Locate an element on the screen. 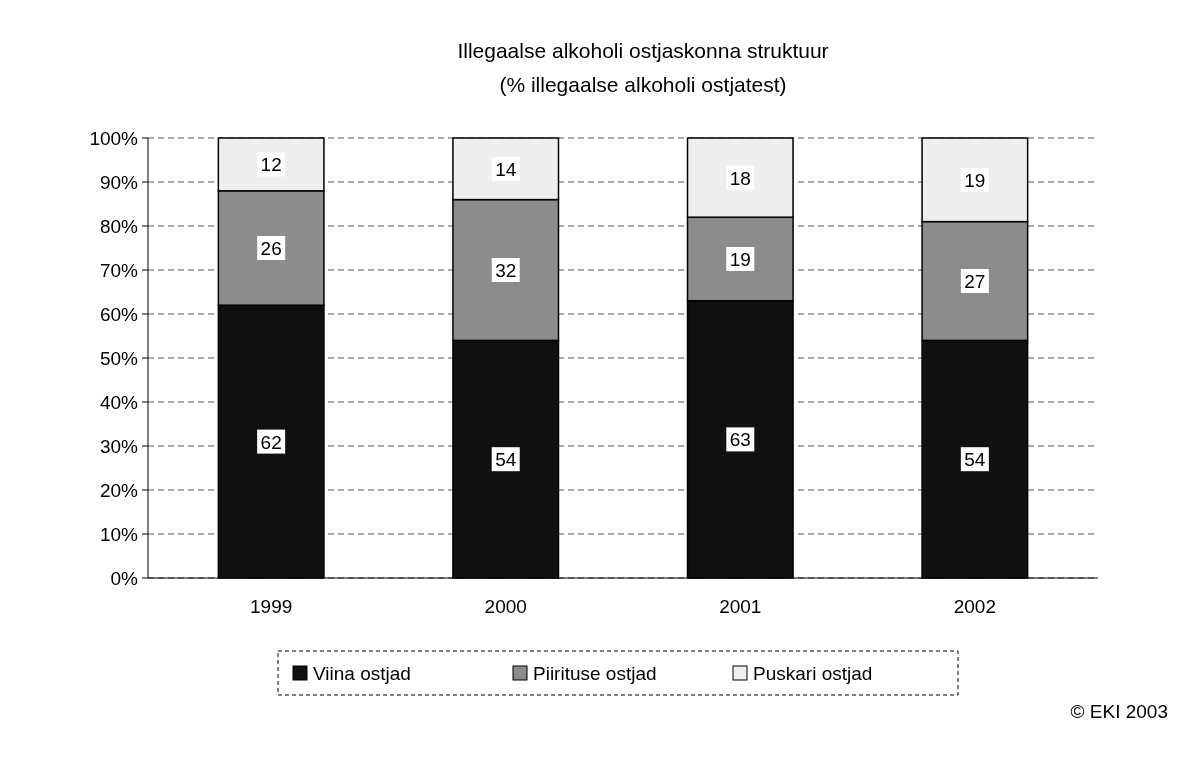 The width and height of the screenshot is (1202, 759). data-label: 14 is located at coordinates (506, 169).